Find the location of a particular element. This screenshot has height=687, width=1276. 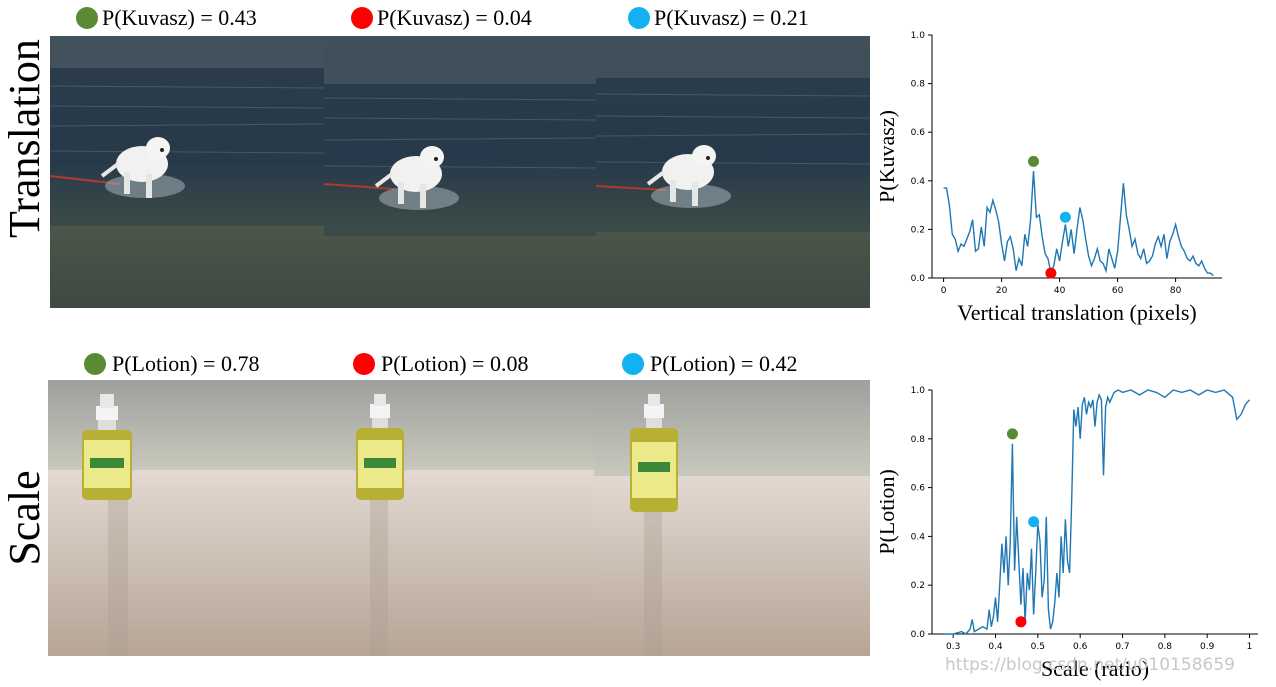

row-label-translation: Translation is located at coordinates (24, 138).